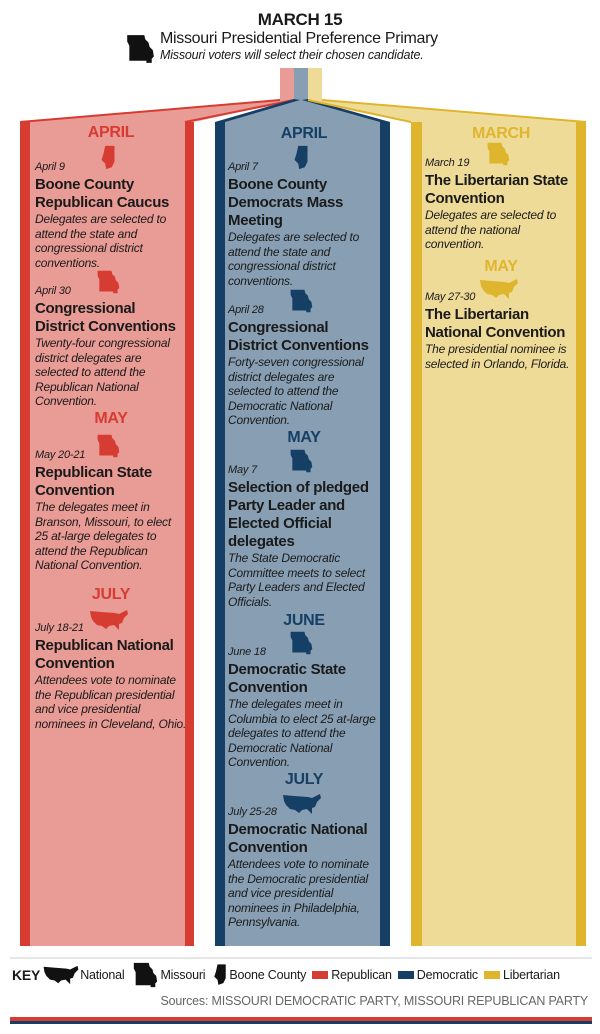  Describe the element at coordinates (247, 652) in the screenshot. I see `event-date: June 18` at that location.